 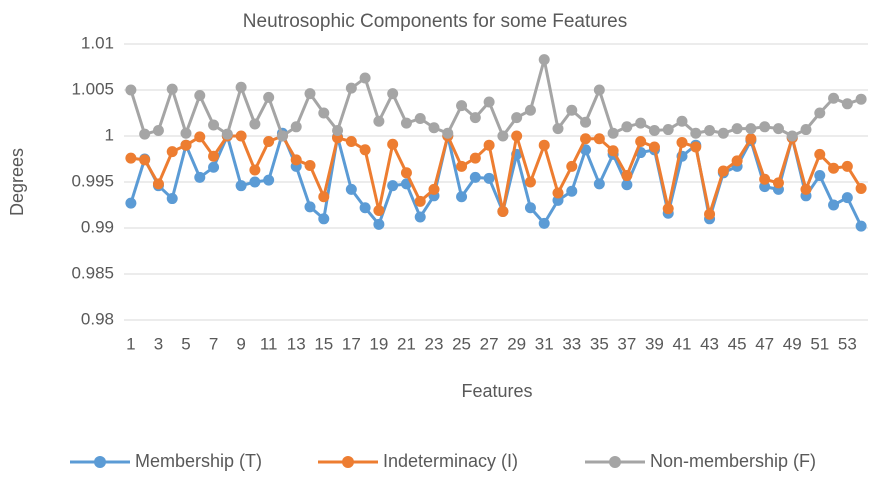 I want to click on x-tick-label: 31, so click(x=544, y=343).